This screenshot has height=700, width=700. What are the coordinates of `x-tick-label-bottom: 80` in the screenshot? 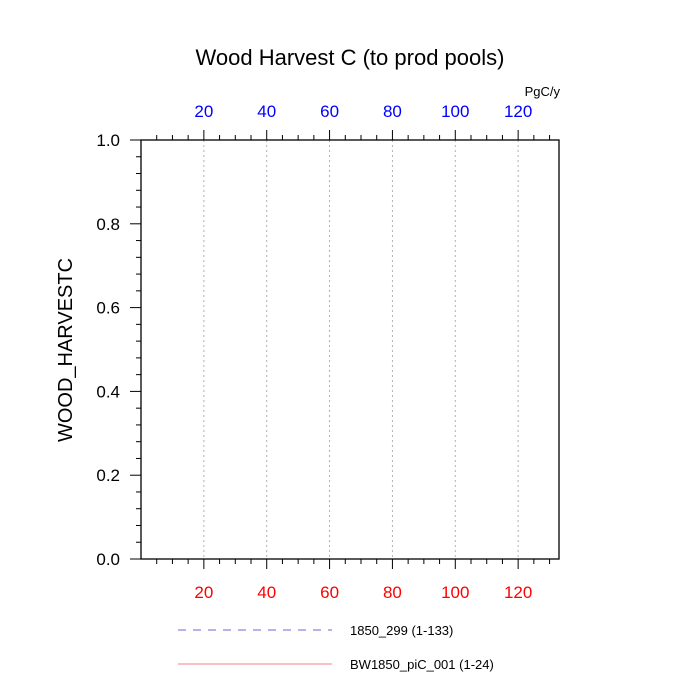 It's located at (392, 592).